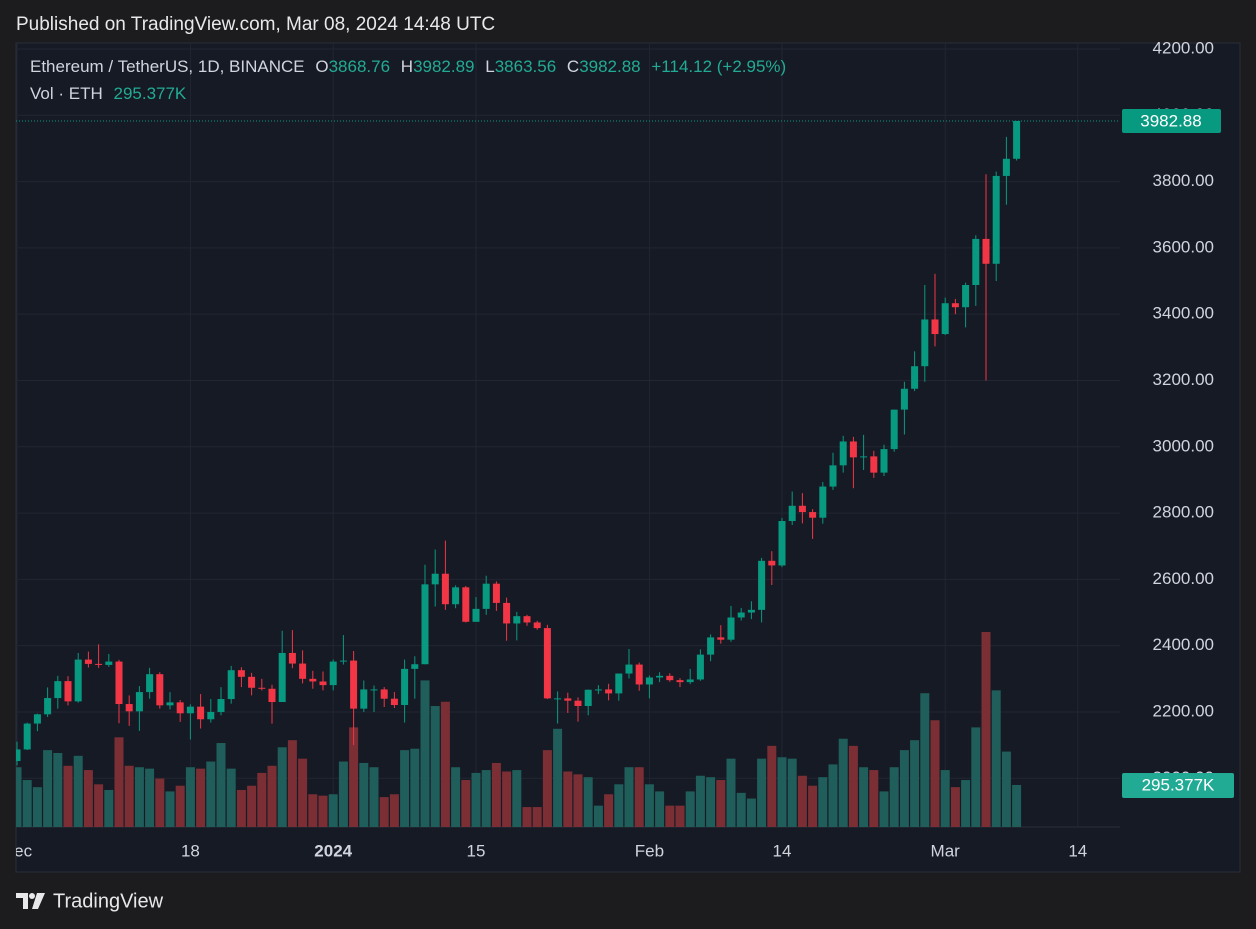  What do you see at coordinates (108, 901) in the screenshot?
I see `brand: TradingView` at bounding box center [108, 901].